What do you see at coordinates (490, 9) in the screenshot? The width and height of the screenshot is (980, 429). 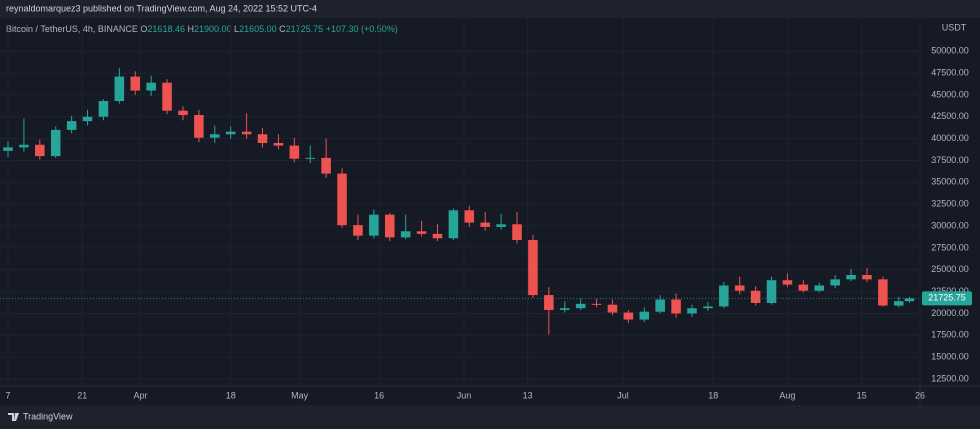 I see `top-bar` at bounding box center [490, 9].